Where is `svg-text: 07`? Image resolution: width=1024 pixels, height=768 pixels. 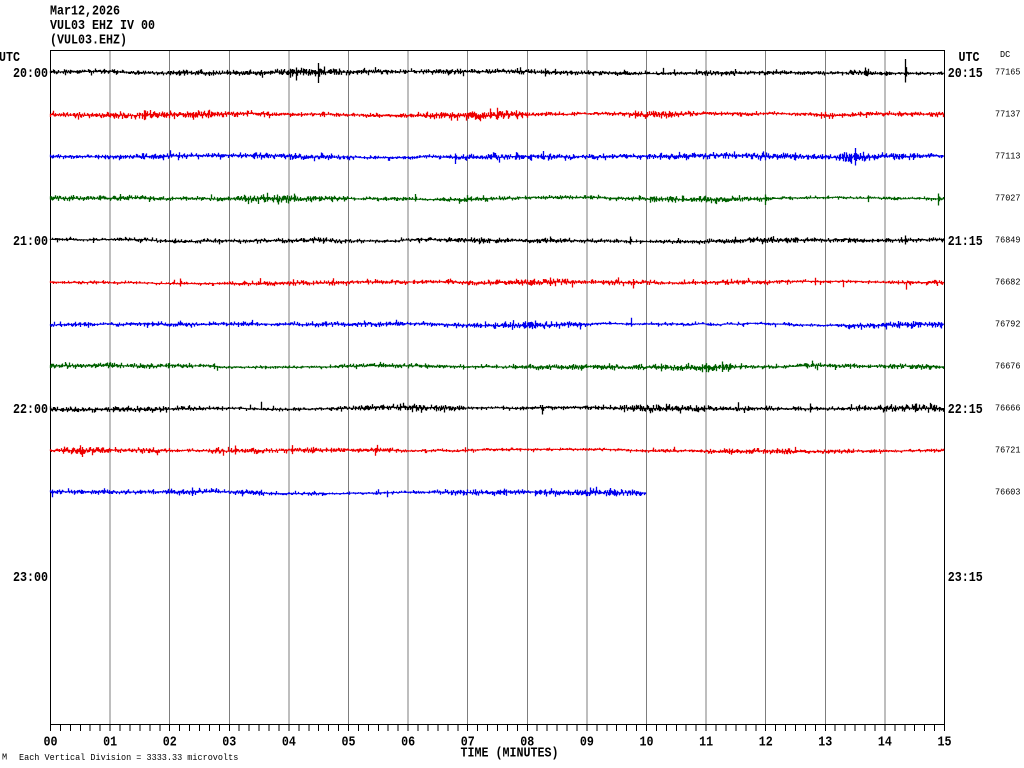
svg-text: 07 is located at coordinates (468, 743).